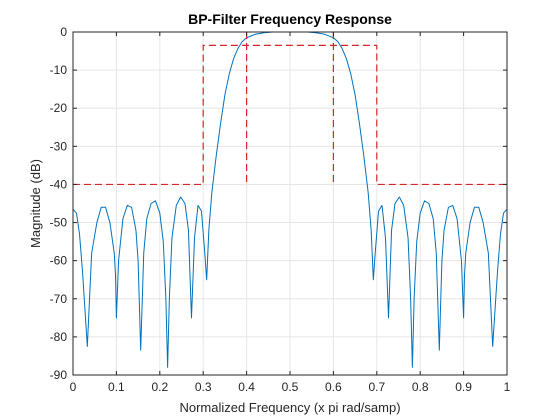 This screenshot has height=420, width=560. What do you see at coordinates (203, 387) in the screenshot?
I see `x-tick-label: 0.3` at bounding box center [203, 387].